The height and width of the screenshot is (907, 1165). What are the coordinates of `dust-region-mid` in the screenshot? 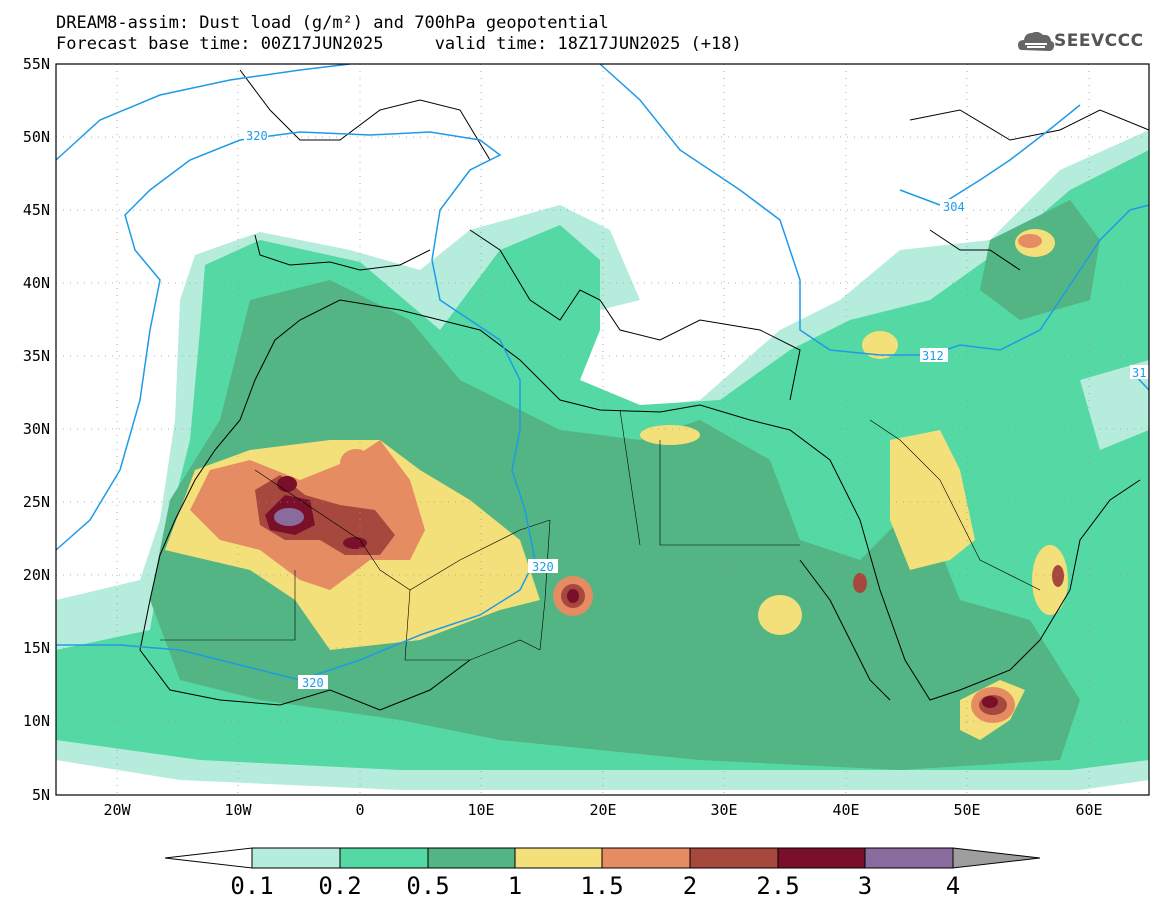 It's located at (1040, 260).